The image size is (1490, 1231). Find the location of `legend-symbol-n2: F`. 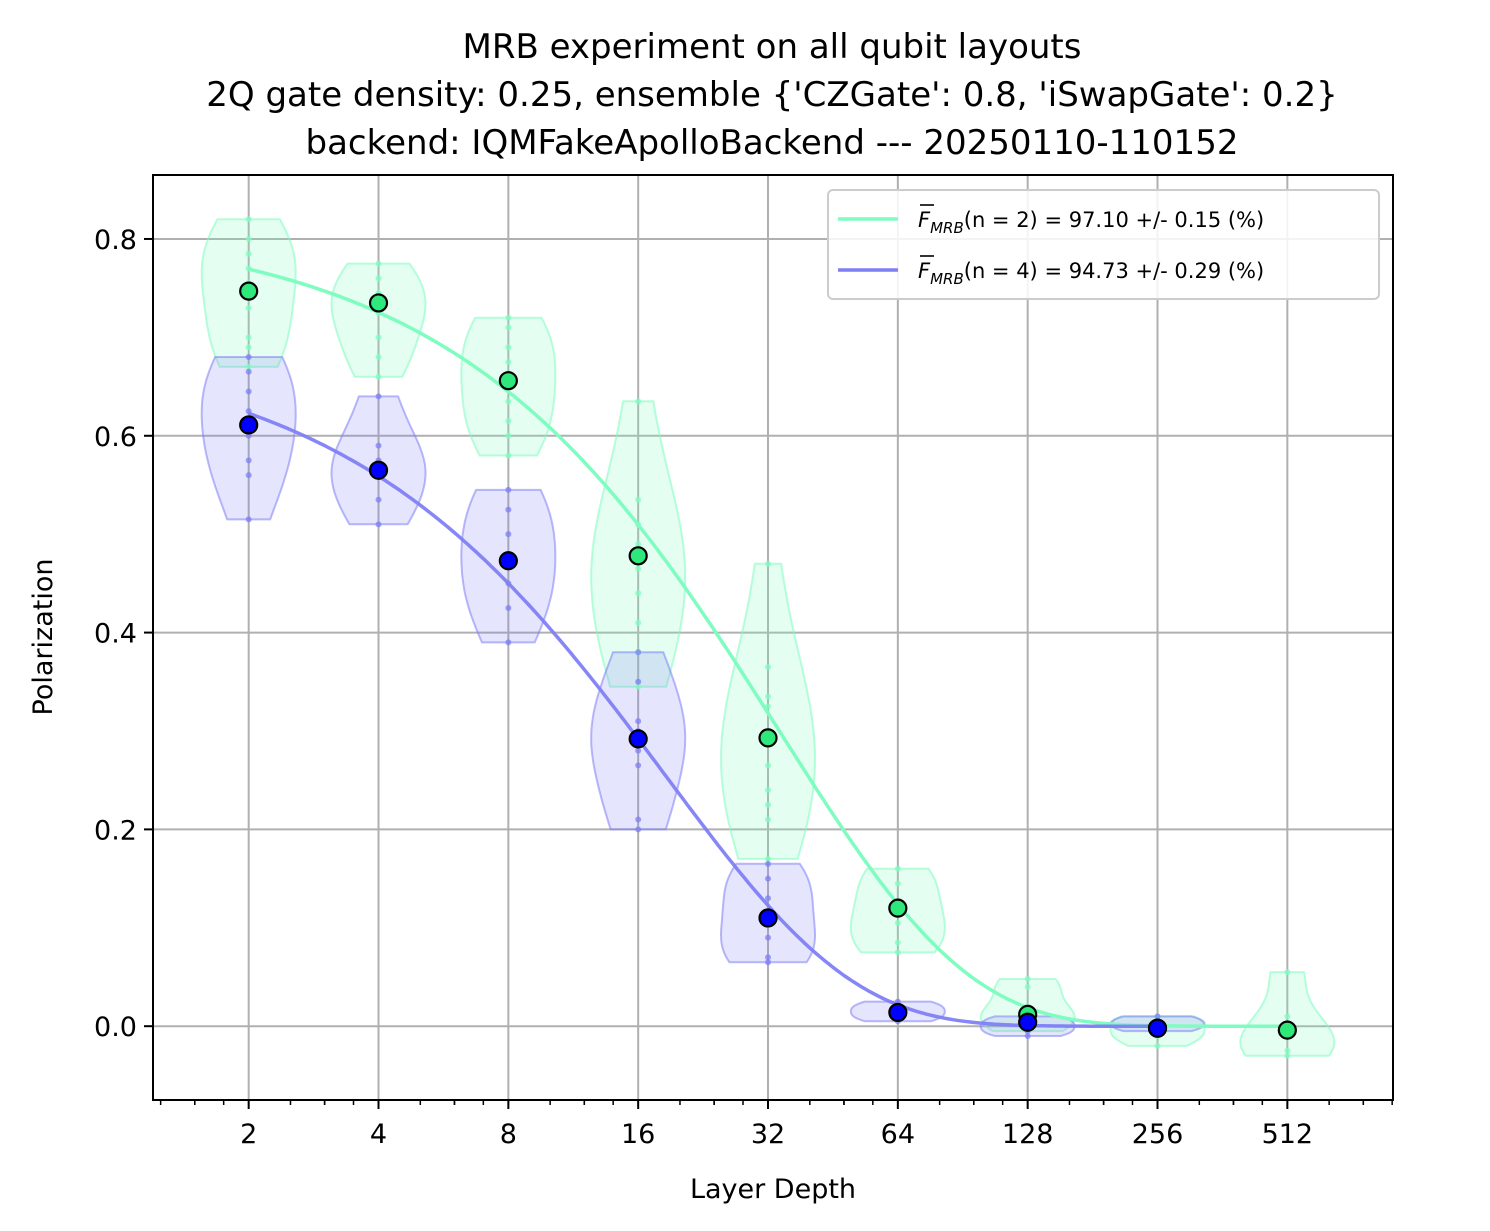

legend-symbol-n2: F is located at coordinates (924, 220).